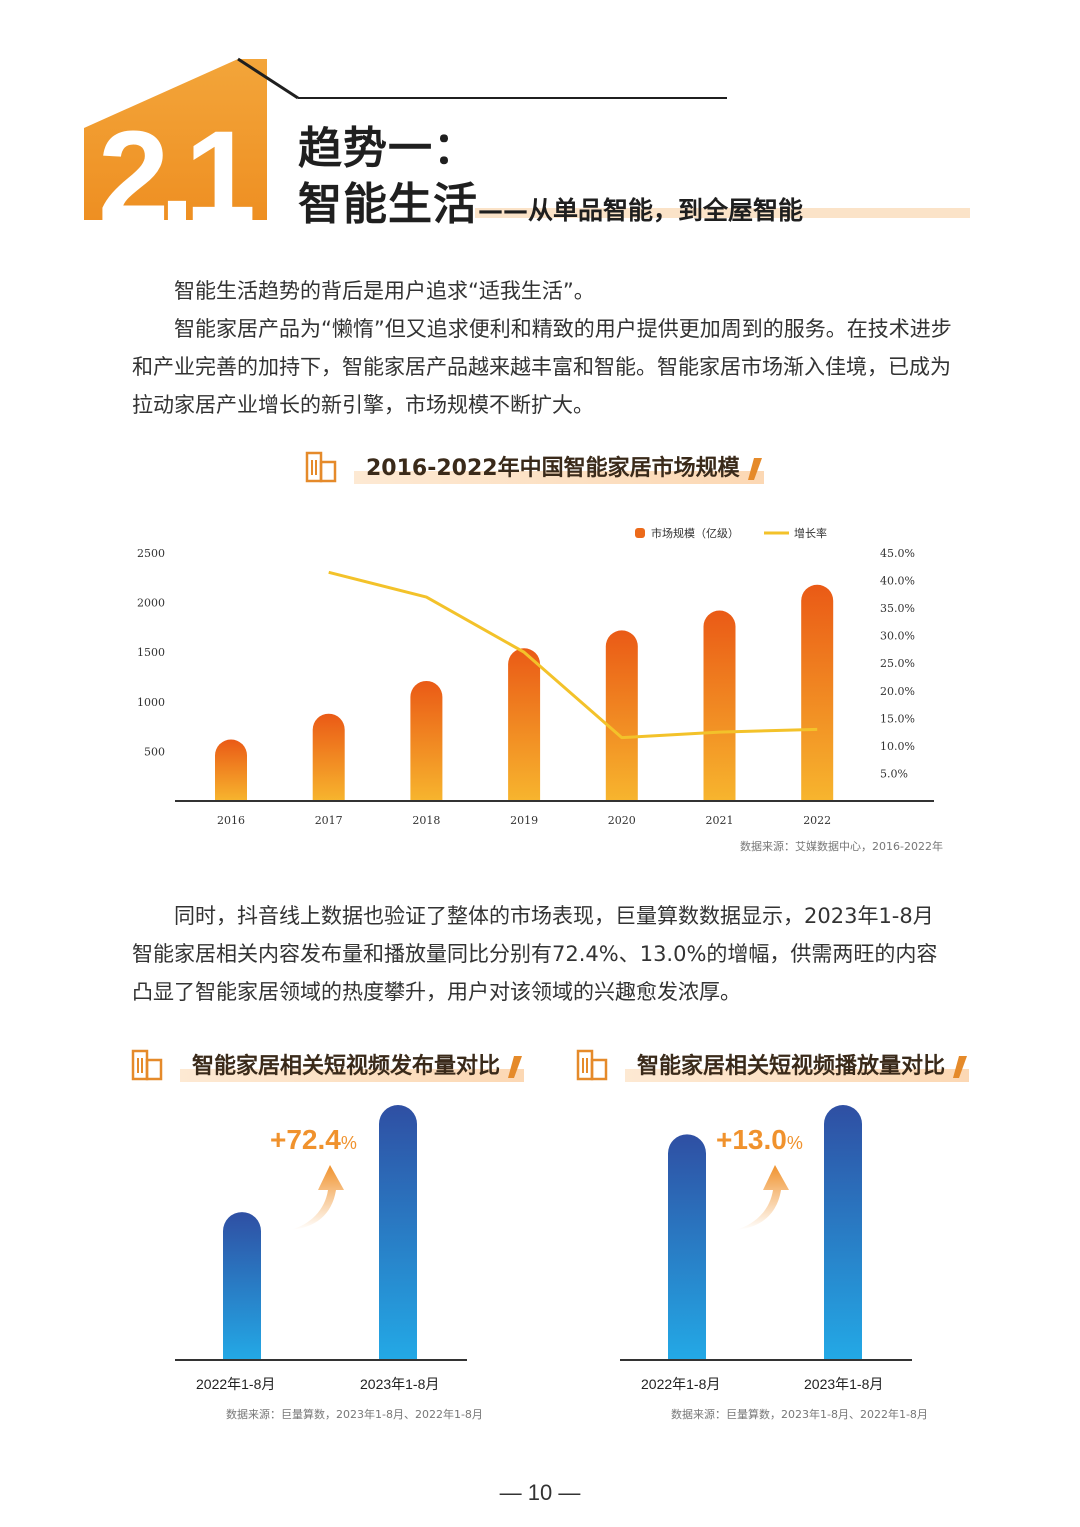 This screenshot has width=1080, height=1527. I want to click on posts-source: 数据来源：巨量算数，2023年1-8月、2022年1-8月, so click(354, 1414).